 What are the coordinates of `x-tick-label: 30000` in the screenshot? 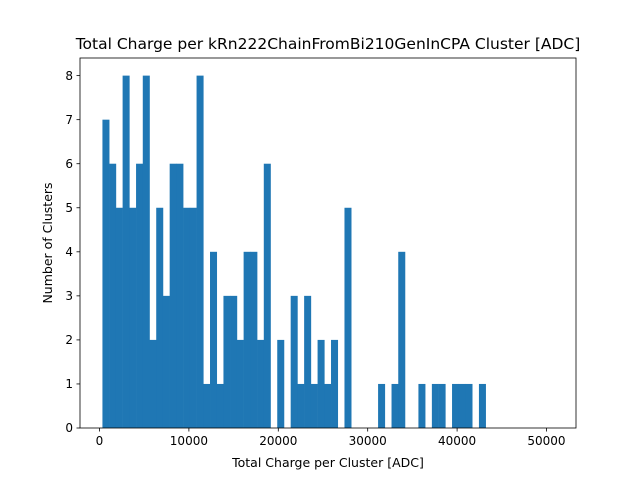 It's located at (368, 441).